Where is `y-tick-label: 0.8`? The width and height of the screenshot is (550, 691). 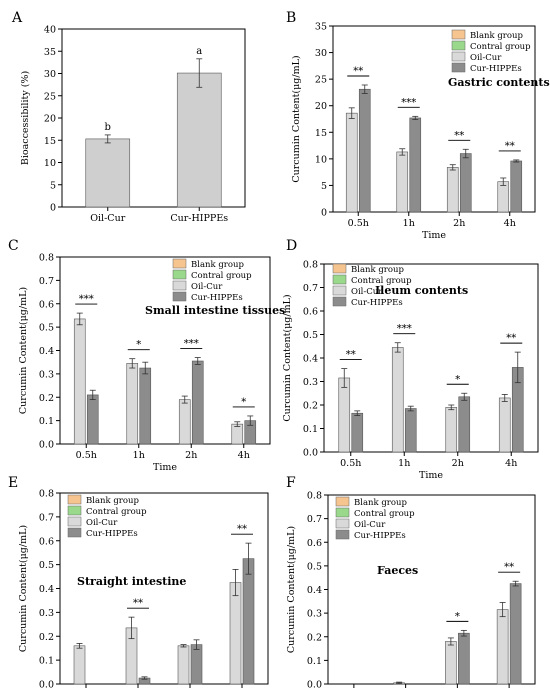
y-tick-label: 0.8 is located at coordinates (314, 496).